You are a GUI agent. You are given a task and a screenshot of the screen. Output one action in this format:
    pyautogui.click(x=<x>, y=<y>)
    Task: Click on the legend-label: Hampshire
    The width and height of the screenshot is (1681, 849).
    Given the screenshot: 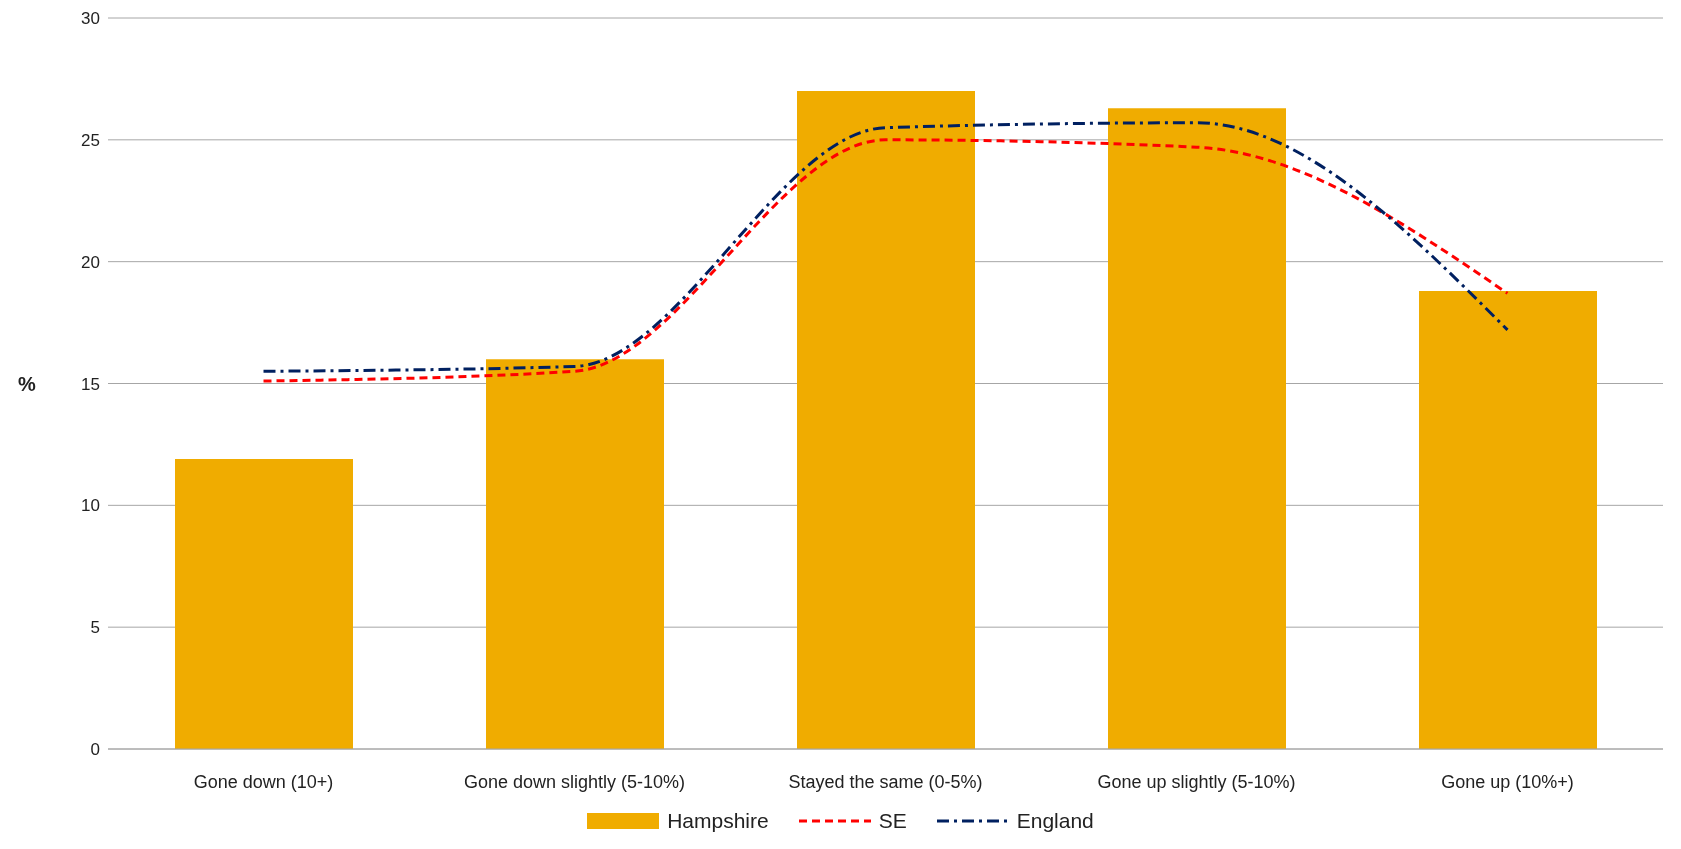 What is the action you would take?
    pyautogui.click(x=718, y=821)
    